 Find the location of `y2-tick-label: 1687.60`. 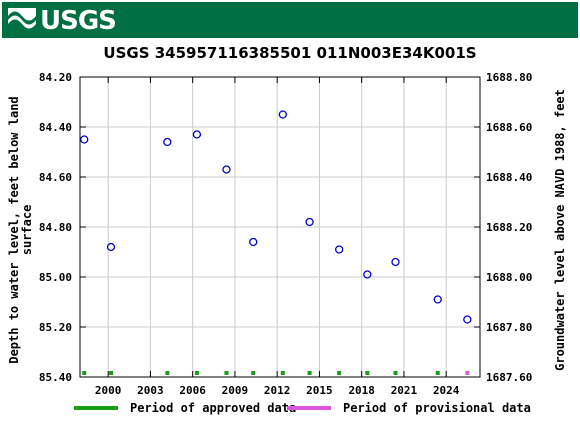

y2-tick-label: 1687.60 is located at coordinates (509, 377).